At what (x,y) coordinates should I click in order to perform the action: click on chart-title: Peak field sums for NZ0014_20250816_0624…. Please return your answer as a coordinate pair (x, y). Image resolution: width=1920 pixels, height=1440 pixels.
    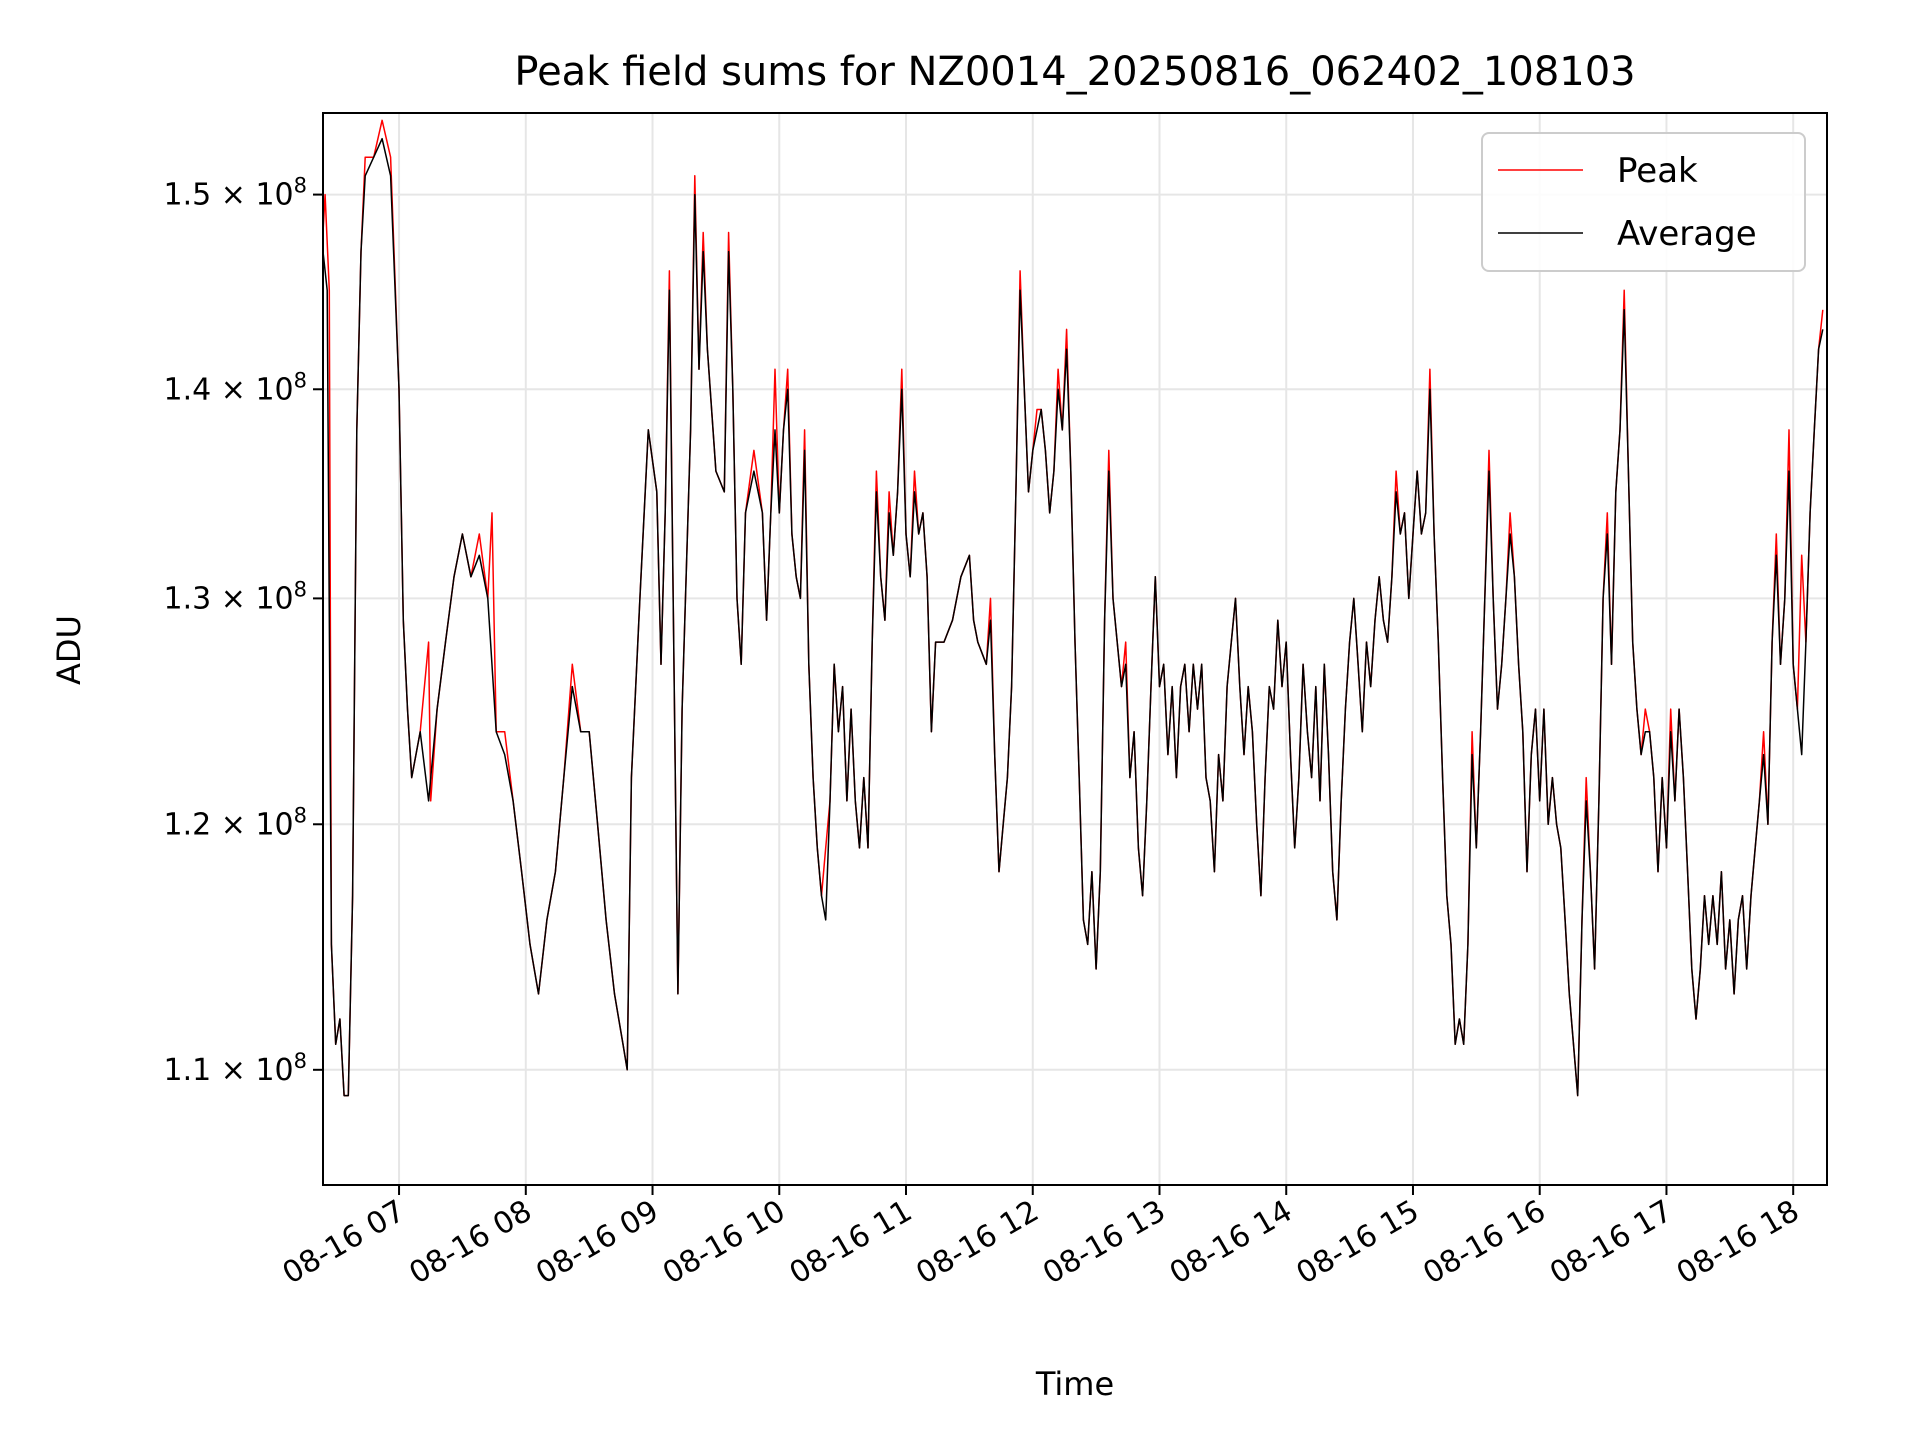
    Looking at the image, I should click on (1074, 72).